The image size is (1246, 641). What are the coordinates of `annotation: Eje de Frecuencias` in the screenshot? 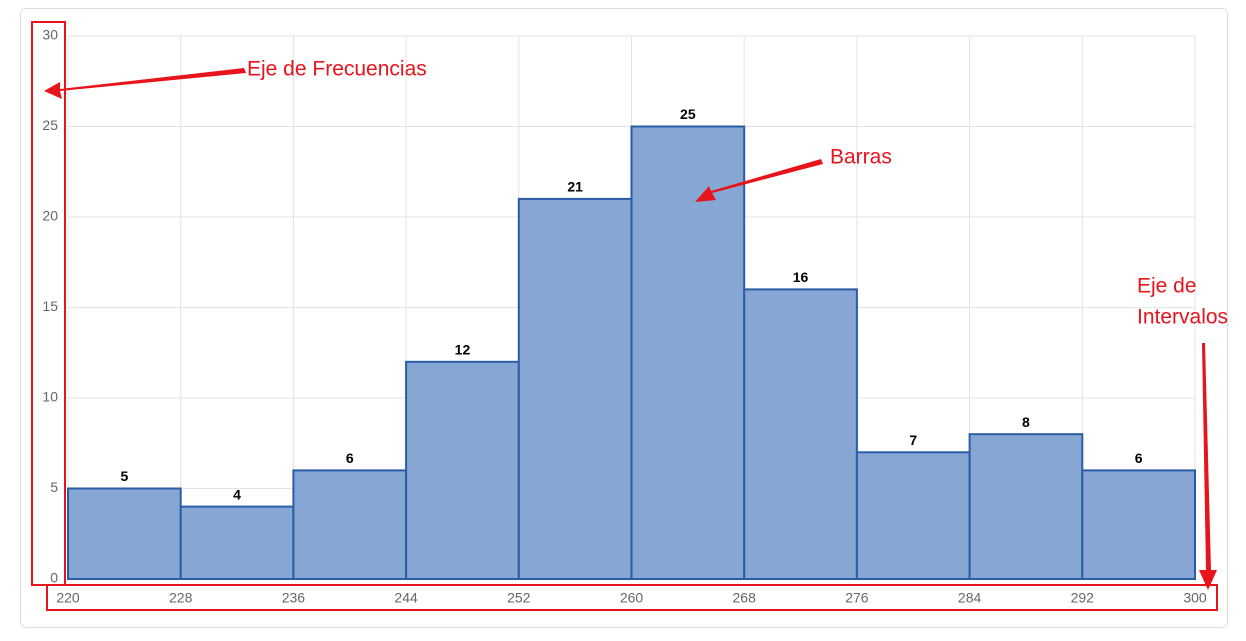 It's located at (337, 69).